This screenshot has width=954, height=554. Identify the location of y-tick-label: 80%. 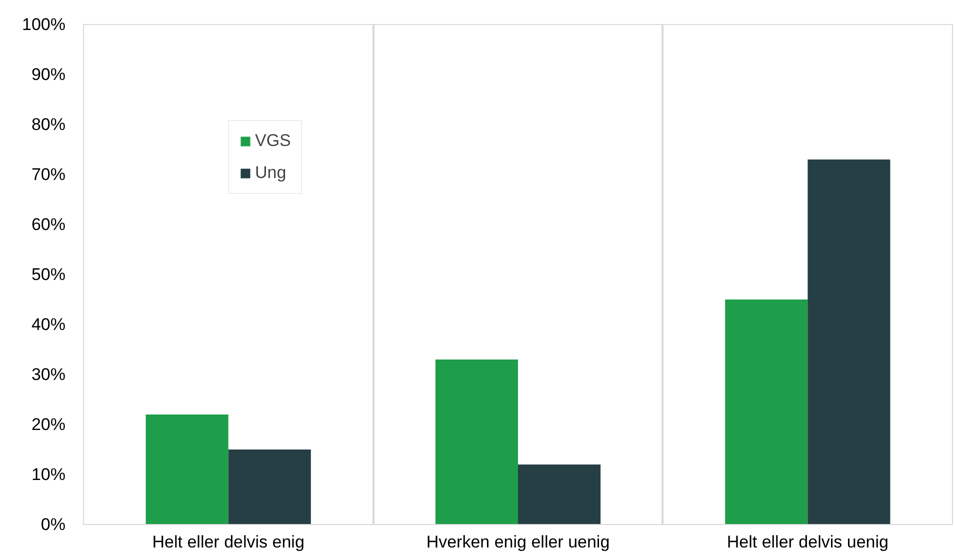
(48, 124).